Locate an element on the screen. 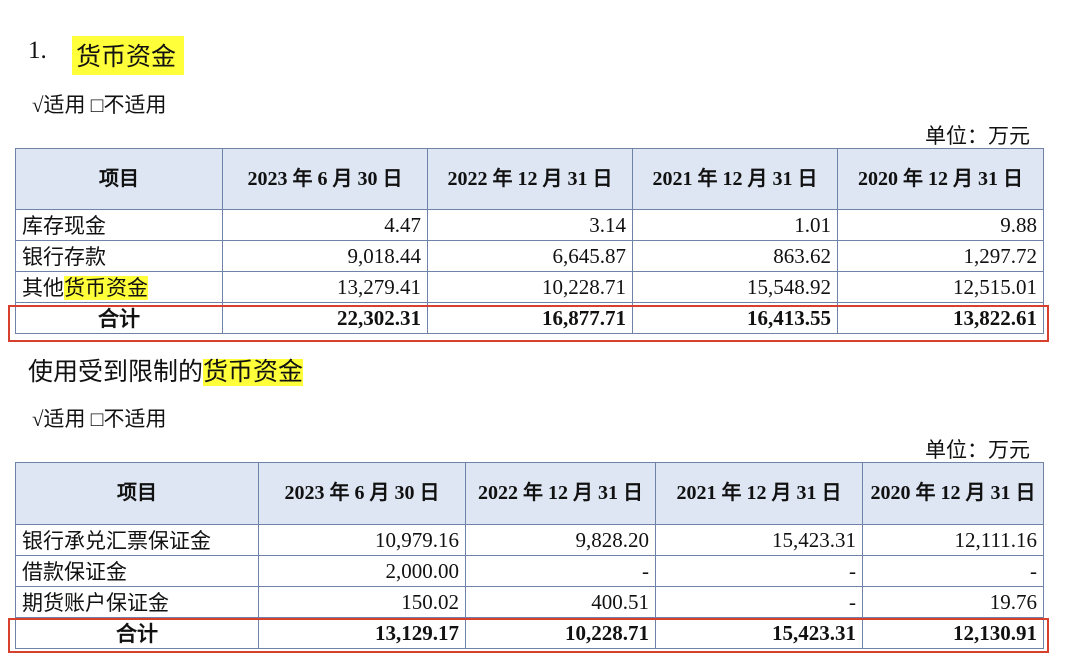 This screenshot has height=660, width=1071. label-text: 库存现金 is located at coordinates (64, 226).